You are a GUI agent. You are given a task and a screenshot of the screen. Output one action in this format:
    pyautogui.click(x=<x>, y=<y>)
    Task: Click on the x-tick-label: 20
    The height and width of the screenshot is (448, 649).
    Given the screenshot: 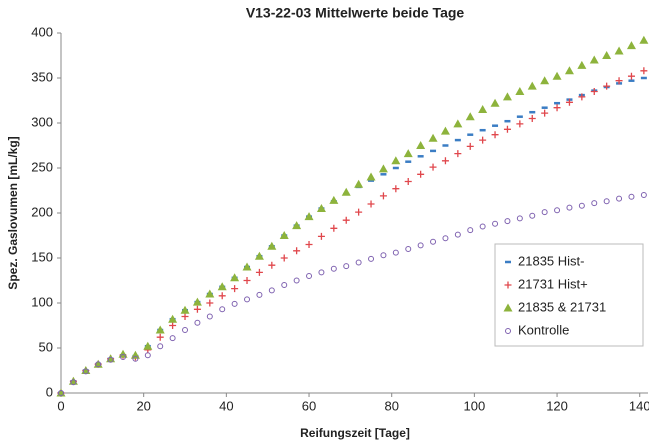 What is the action you would take?
    pyautogui.click(x=143, y=405)
    